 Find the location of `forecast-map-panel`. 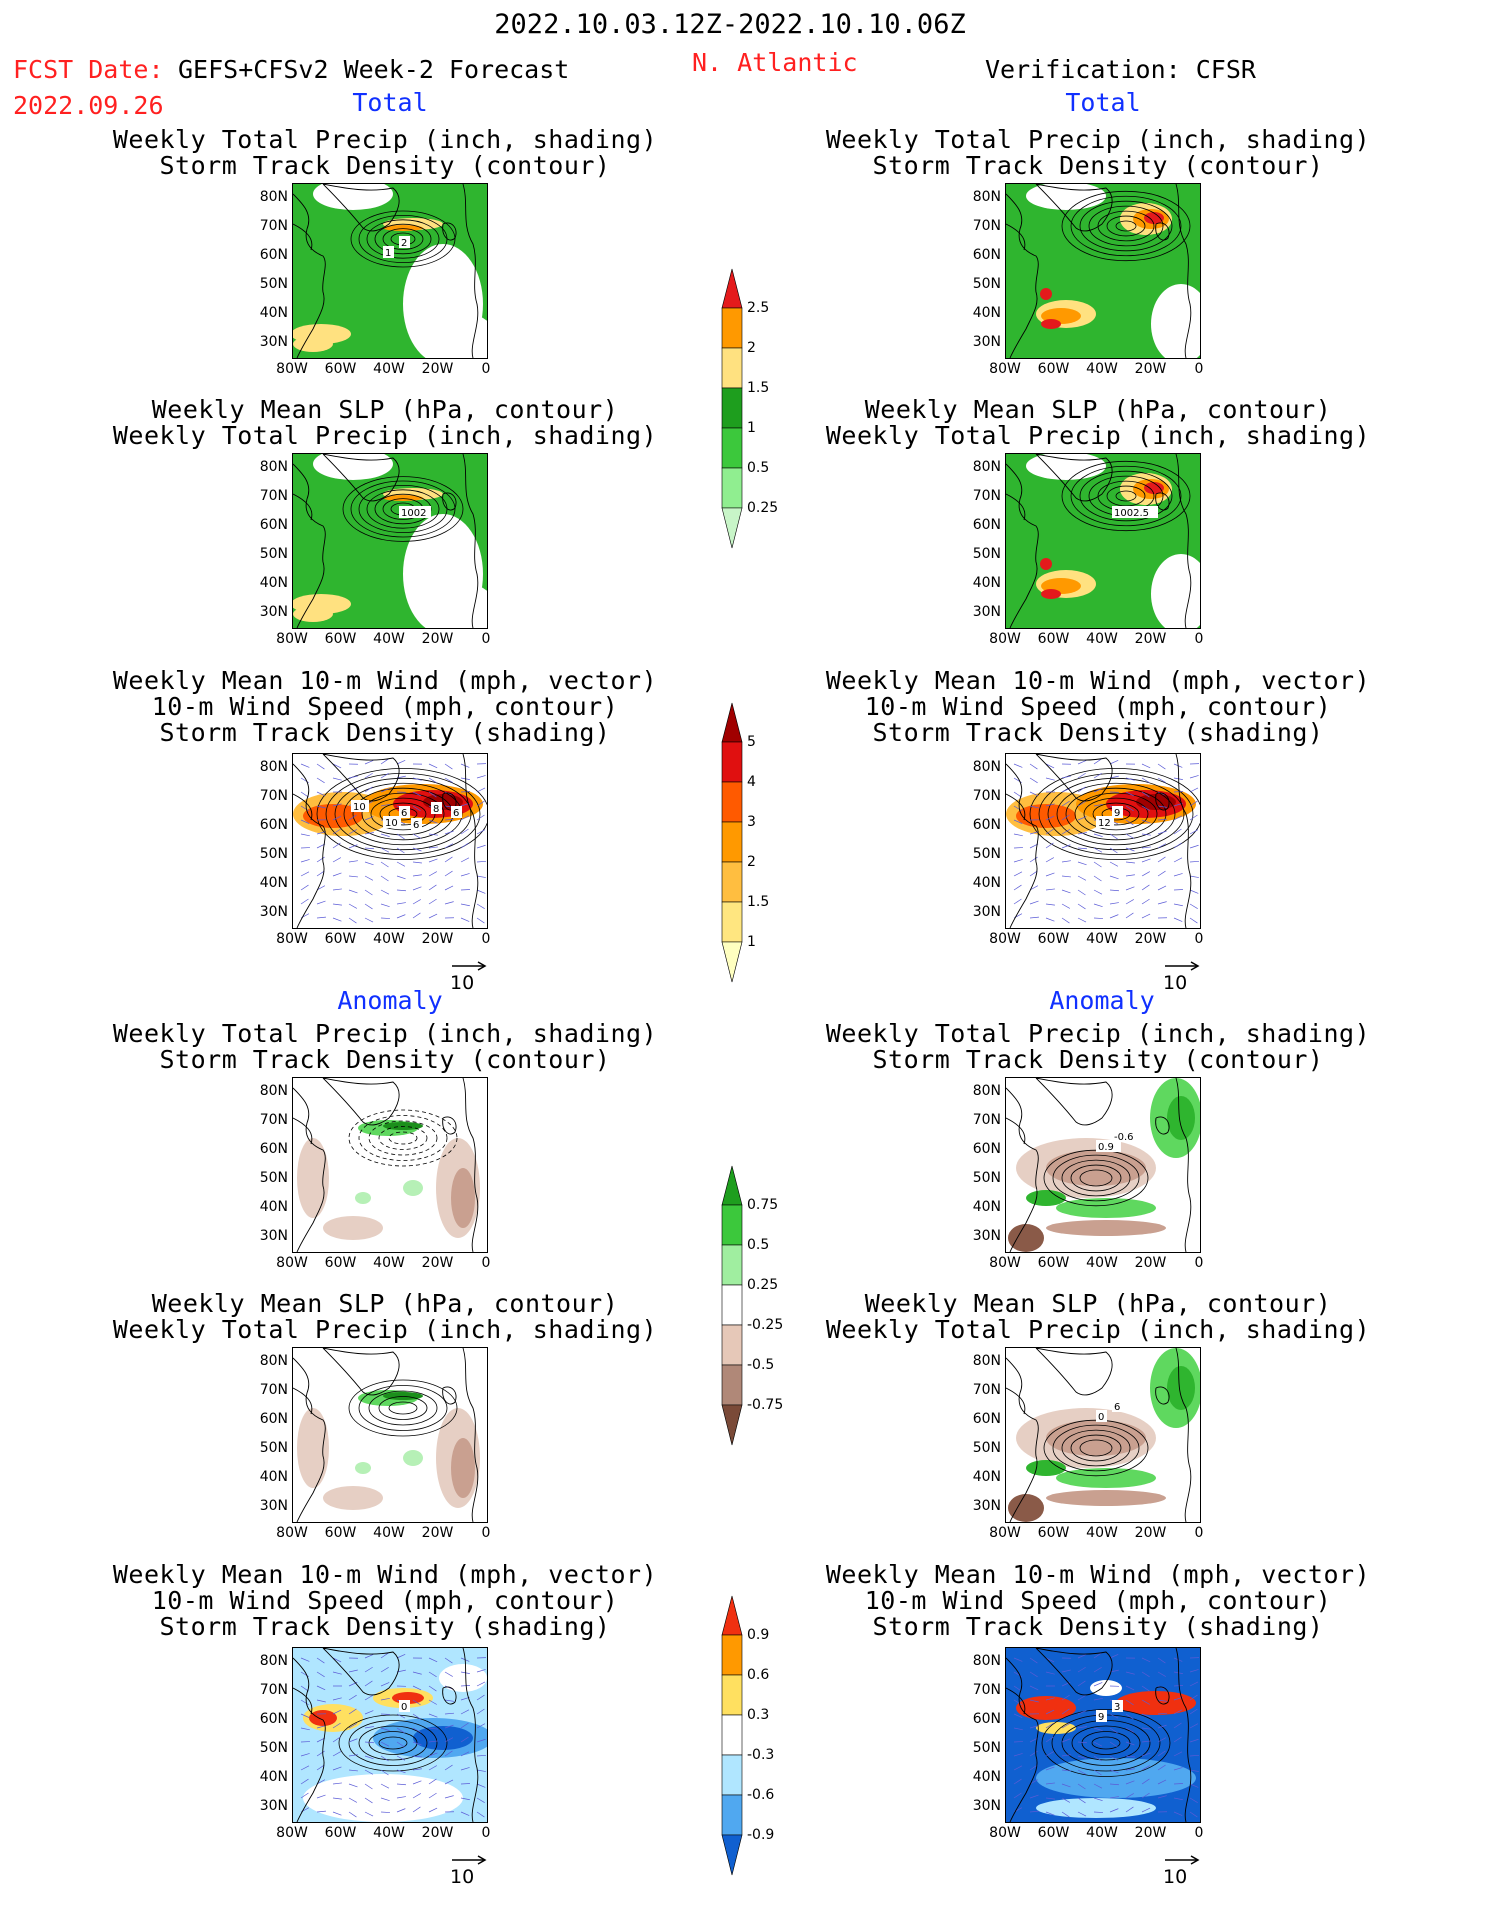

forecast-map-panel is located at coordinates (390, 1165).